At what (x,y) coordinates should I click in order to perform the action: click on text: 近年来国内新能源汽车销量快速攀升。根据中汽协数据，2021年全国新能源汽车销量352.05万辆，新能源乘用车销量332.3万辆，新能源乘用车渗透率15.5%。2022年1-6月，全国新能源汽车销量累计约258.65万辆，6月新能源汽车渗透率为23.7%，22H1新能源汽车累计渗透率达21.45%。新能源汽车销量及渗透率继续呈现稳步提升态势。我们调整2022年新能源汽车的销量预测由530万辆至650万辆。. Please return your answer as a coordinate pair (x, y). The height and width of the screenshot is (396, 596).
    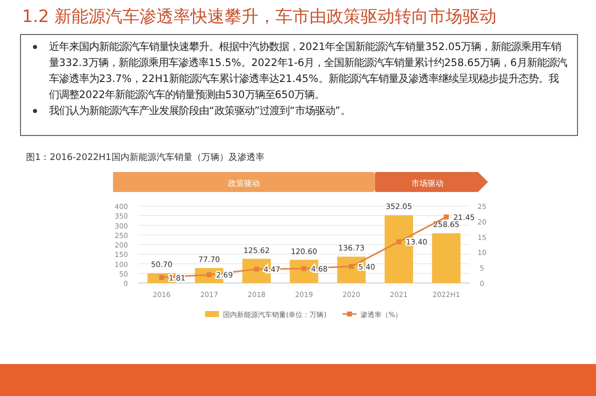
    Looking at the image, I should click on (308, 71).